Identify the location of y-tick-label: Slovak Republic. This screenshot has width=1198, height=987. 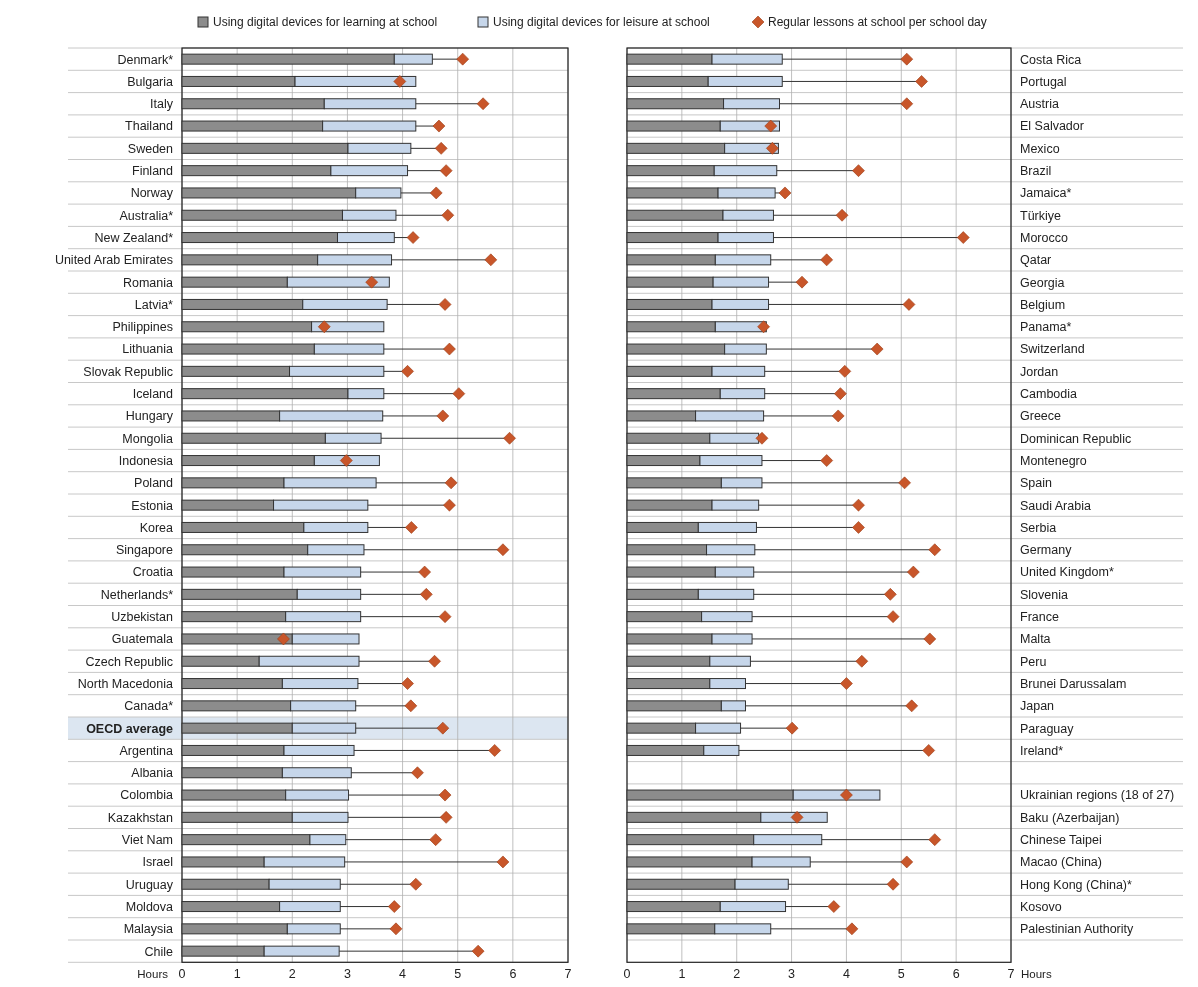
(128, 371).